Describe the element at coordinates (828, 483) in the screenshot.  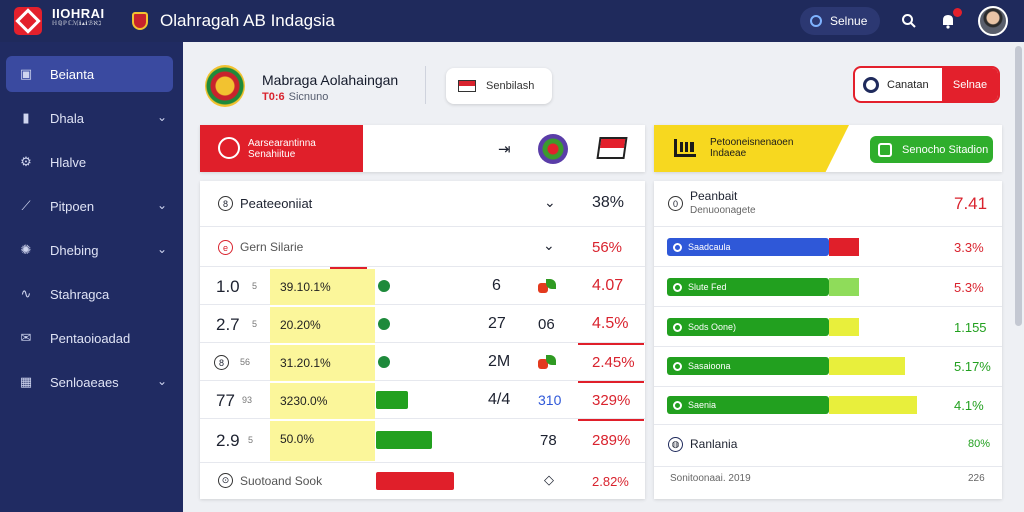
I see `table-footer-row: Sonitoonaai. 2019 226` at that location.